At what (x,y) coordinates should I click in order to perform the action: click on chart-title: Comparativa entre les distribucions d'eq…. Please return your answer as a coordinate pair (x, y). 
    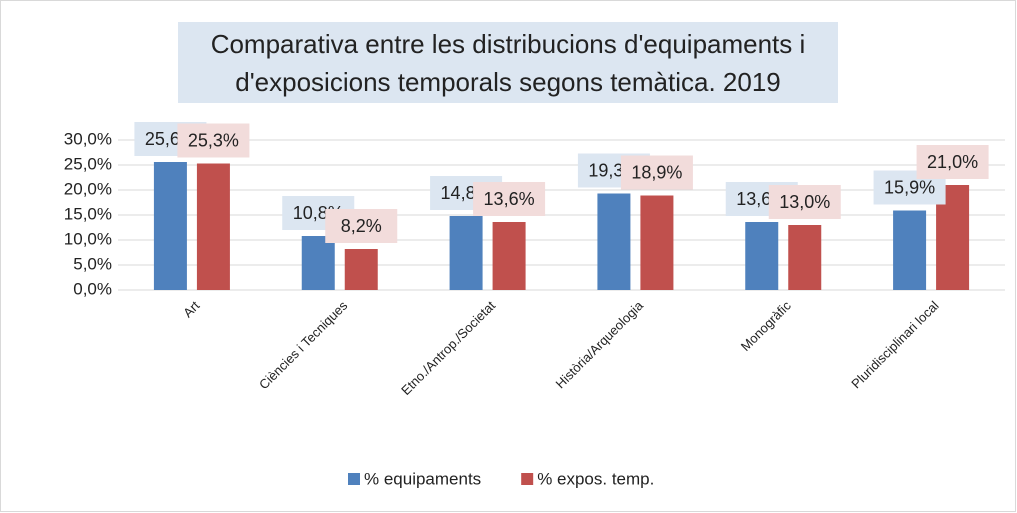
    Looking at the image, I should click on (508, 62).